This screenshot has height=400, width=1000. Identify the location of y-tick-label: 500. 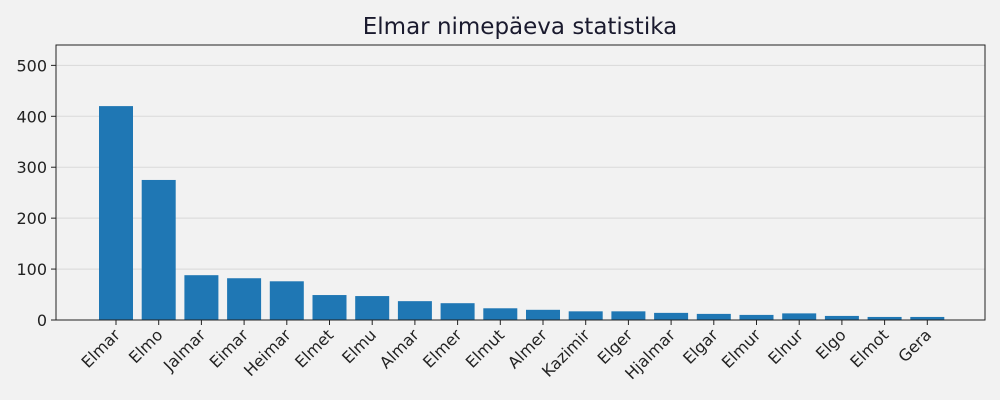
(31, 65).